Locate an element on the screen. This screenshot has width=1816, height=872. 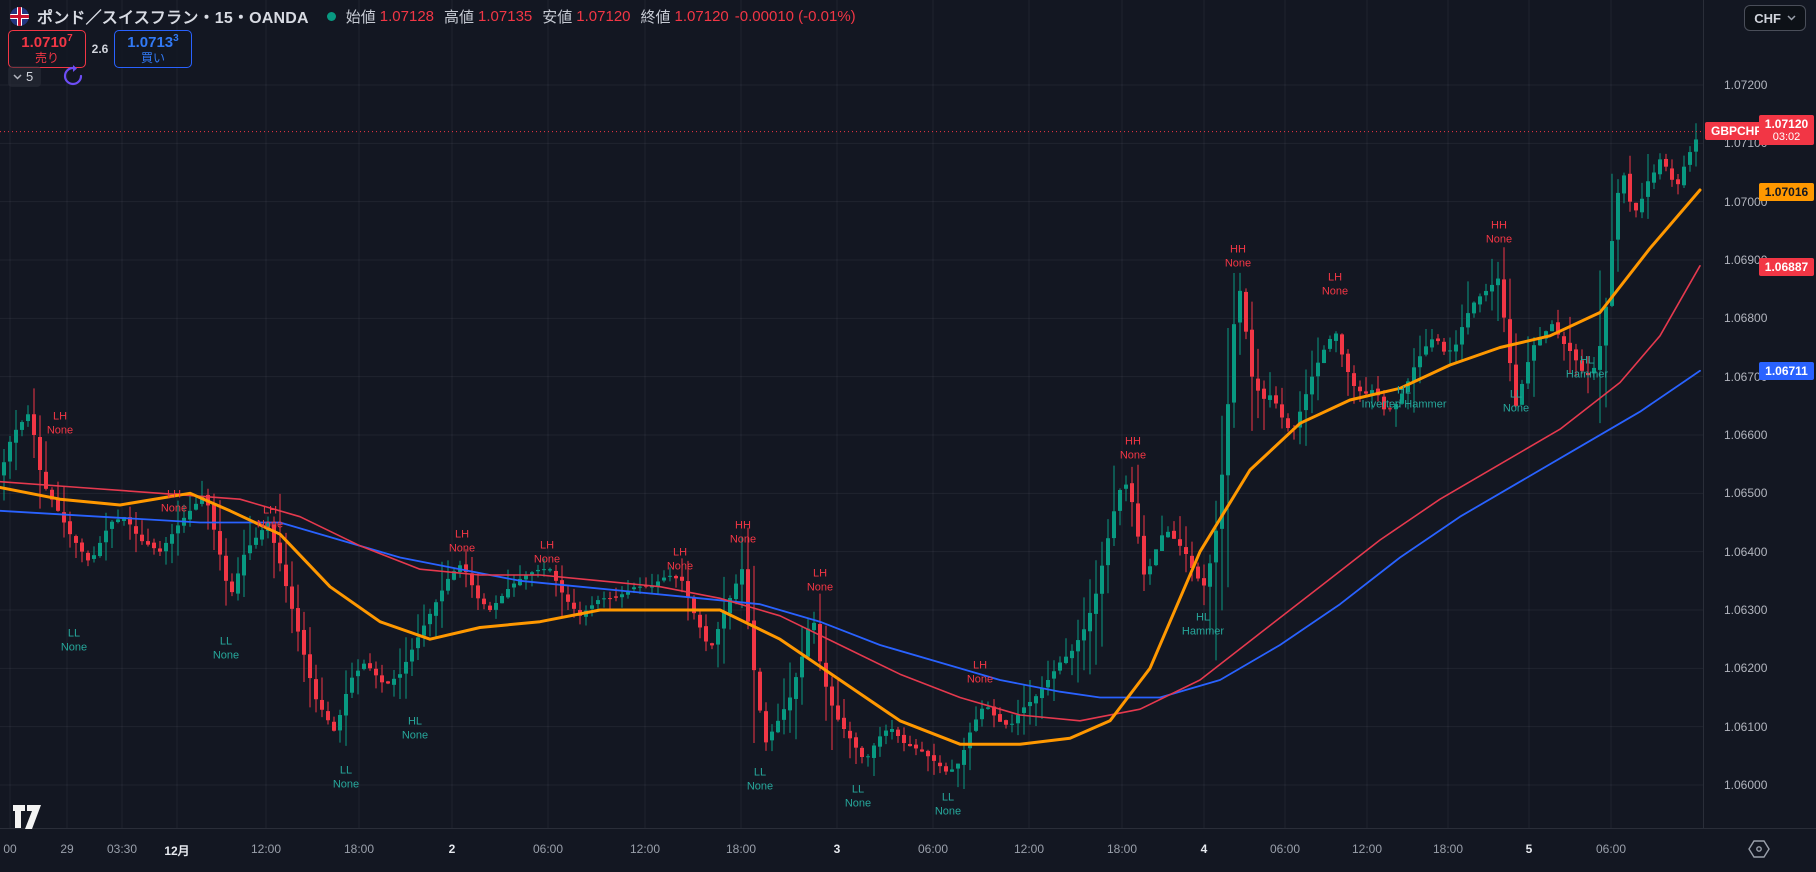
time-axis-label: 18:00 is located at coordinates (741, 849).